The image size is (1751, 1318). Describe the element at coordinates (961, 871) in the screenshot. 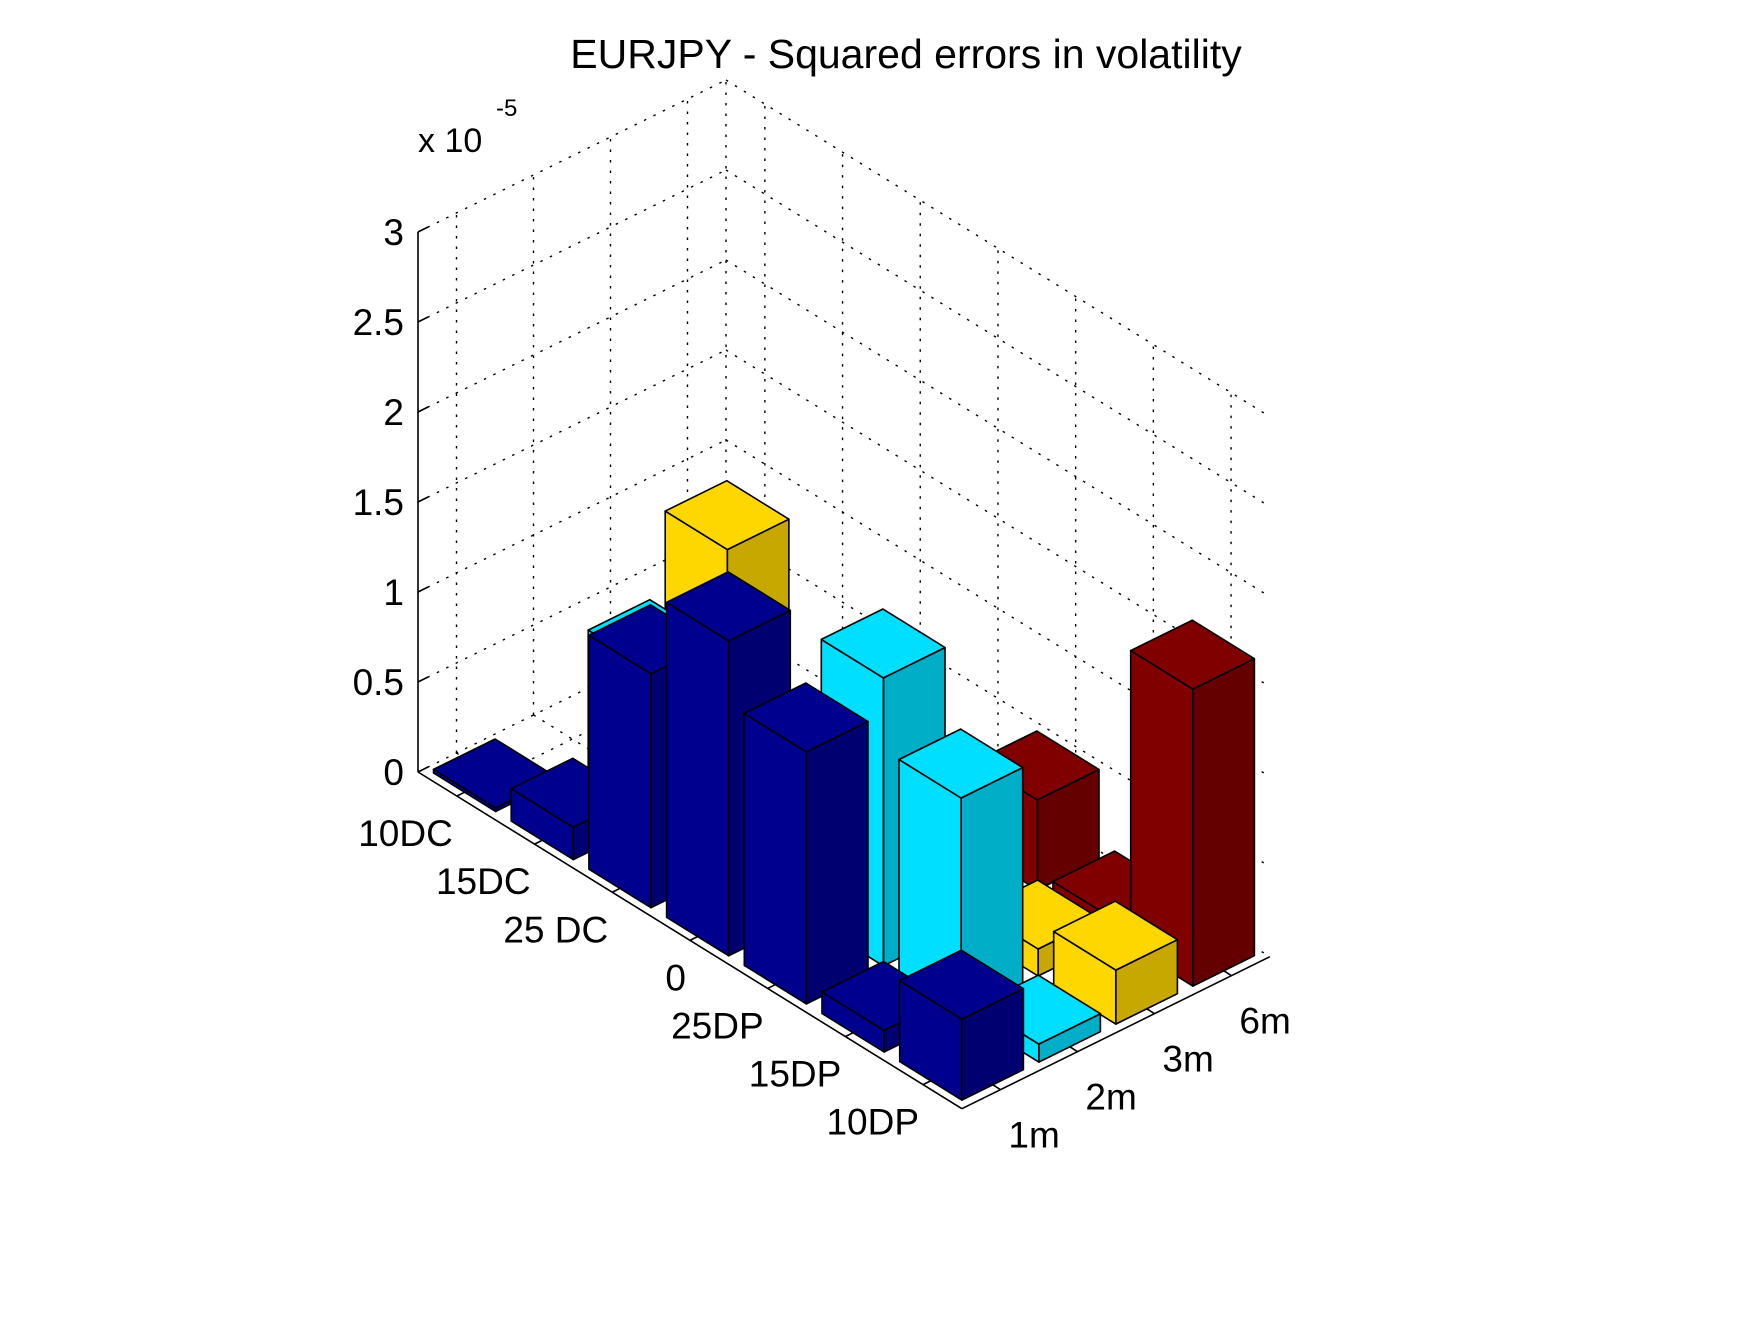

I see `bar-2m-15DP` at that location.